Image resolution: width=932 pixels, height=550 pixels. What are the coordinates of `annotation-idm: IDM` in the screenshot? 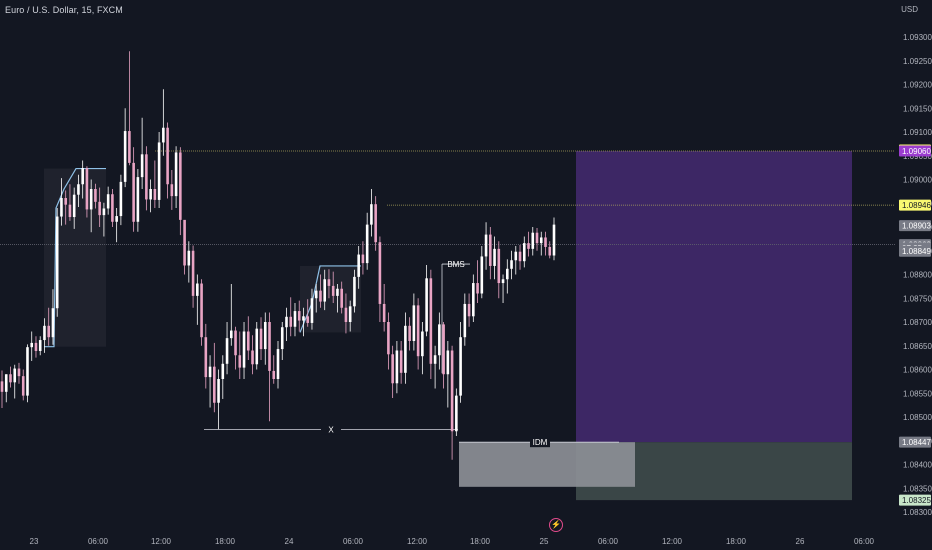 It's located at (540, 442).